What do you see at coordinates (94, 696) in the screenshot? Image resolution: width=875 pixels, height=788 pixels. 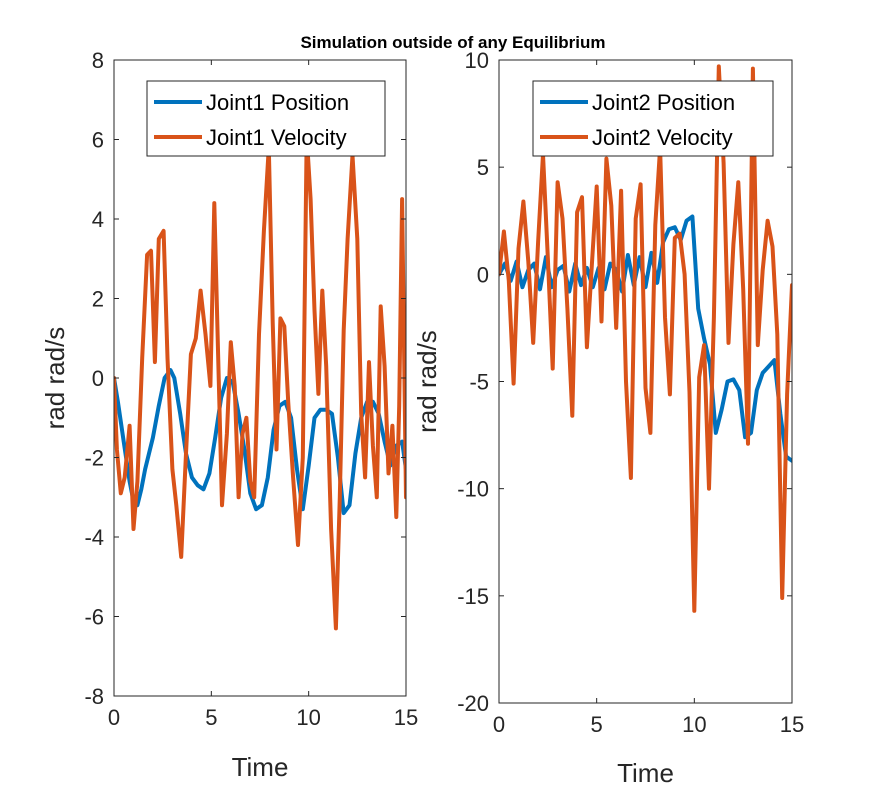 I see `y-tick-label: -8` at bounding box center [94, 696].